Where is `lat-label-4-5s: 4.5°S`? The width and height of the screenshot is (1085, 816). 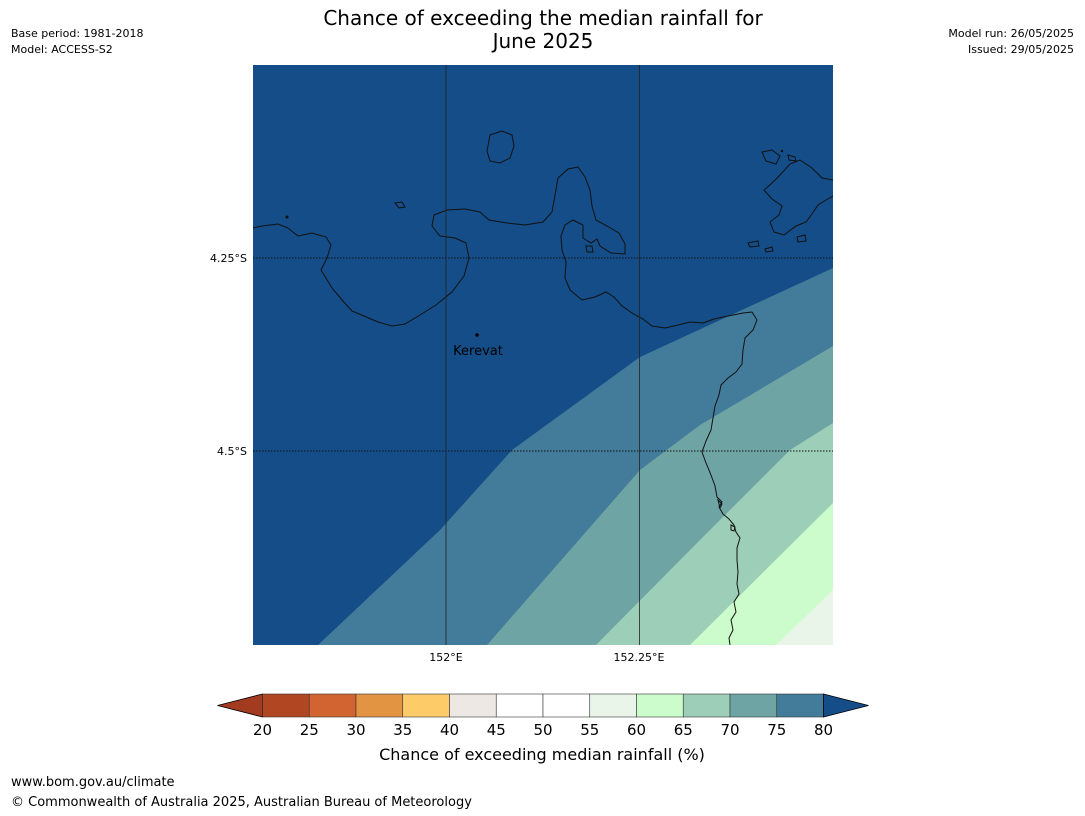
lat-label-4-5s: 4.5°S is located at coordinates (232, 451).